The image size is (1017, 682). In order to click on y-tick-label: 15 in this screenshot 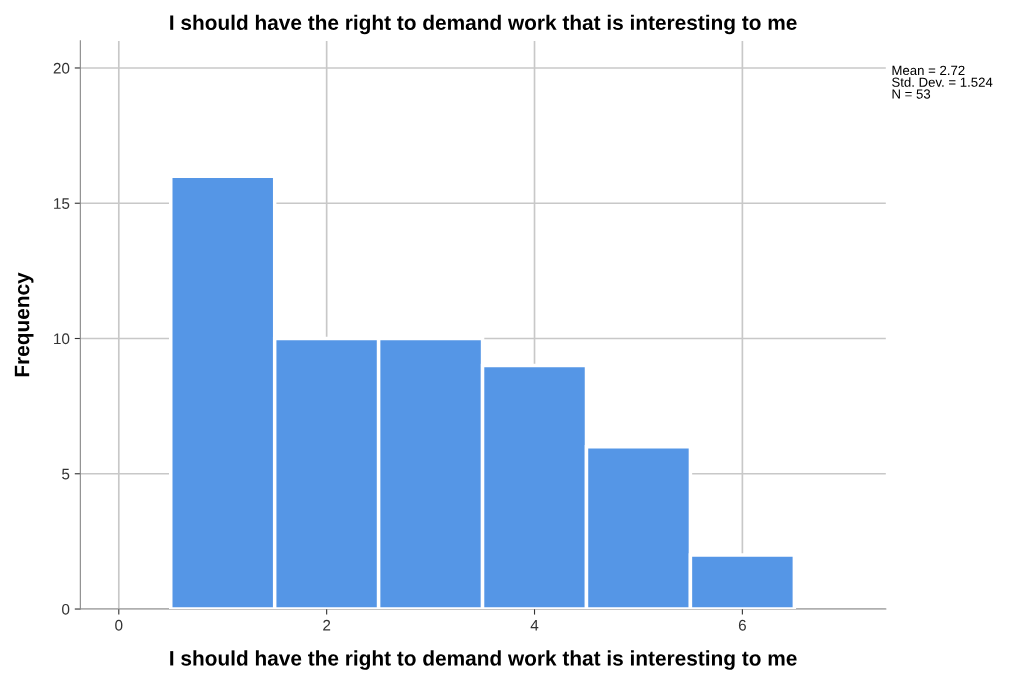, I will do `click(62, 203)`.